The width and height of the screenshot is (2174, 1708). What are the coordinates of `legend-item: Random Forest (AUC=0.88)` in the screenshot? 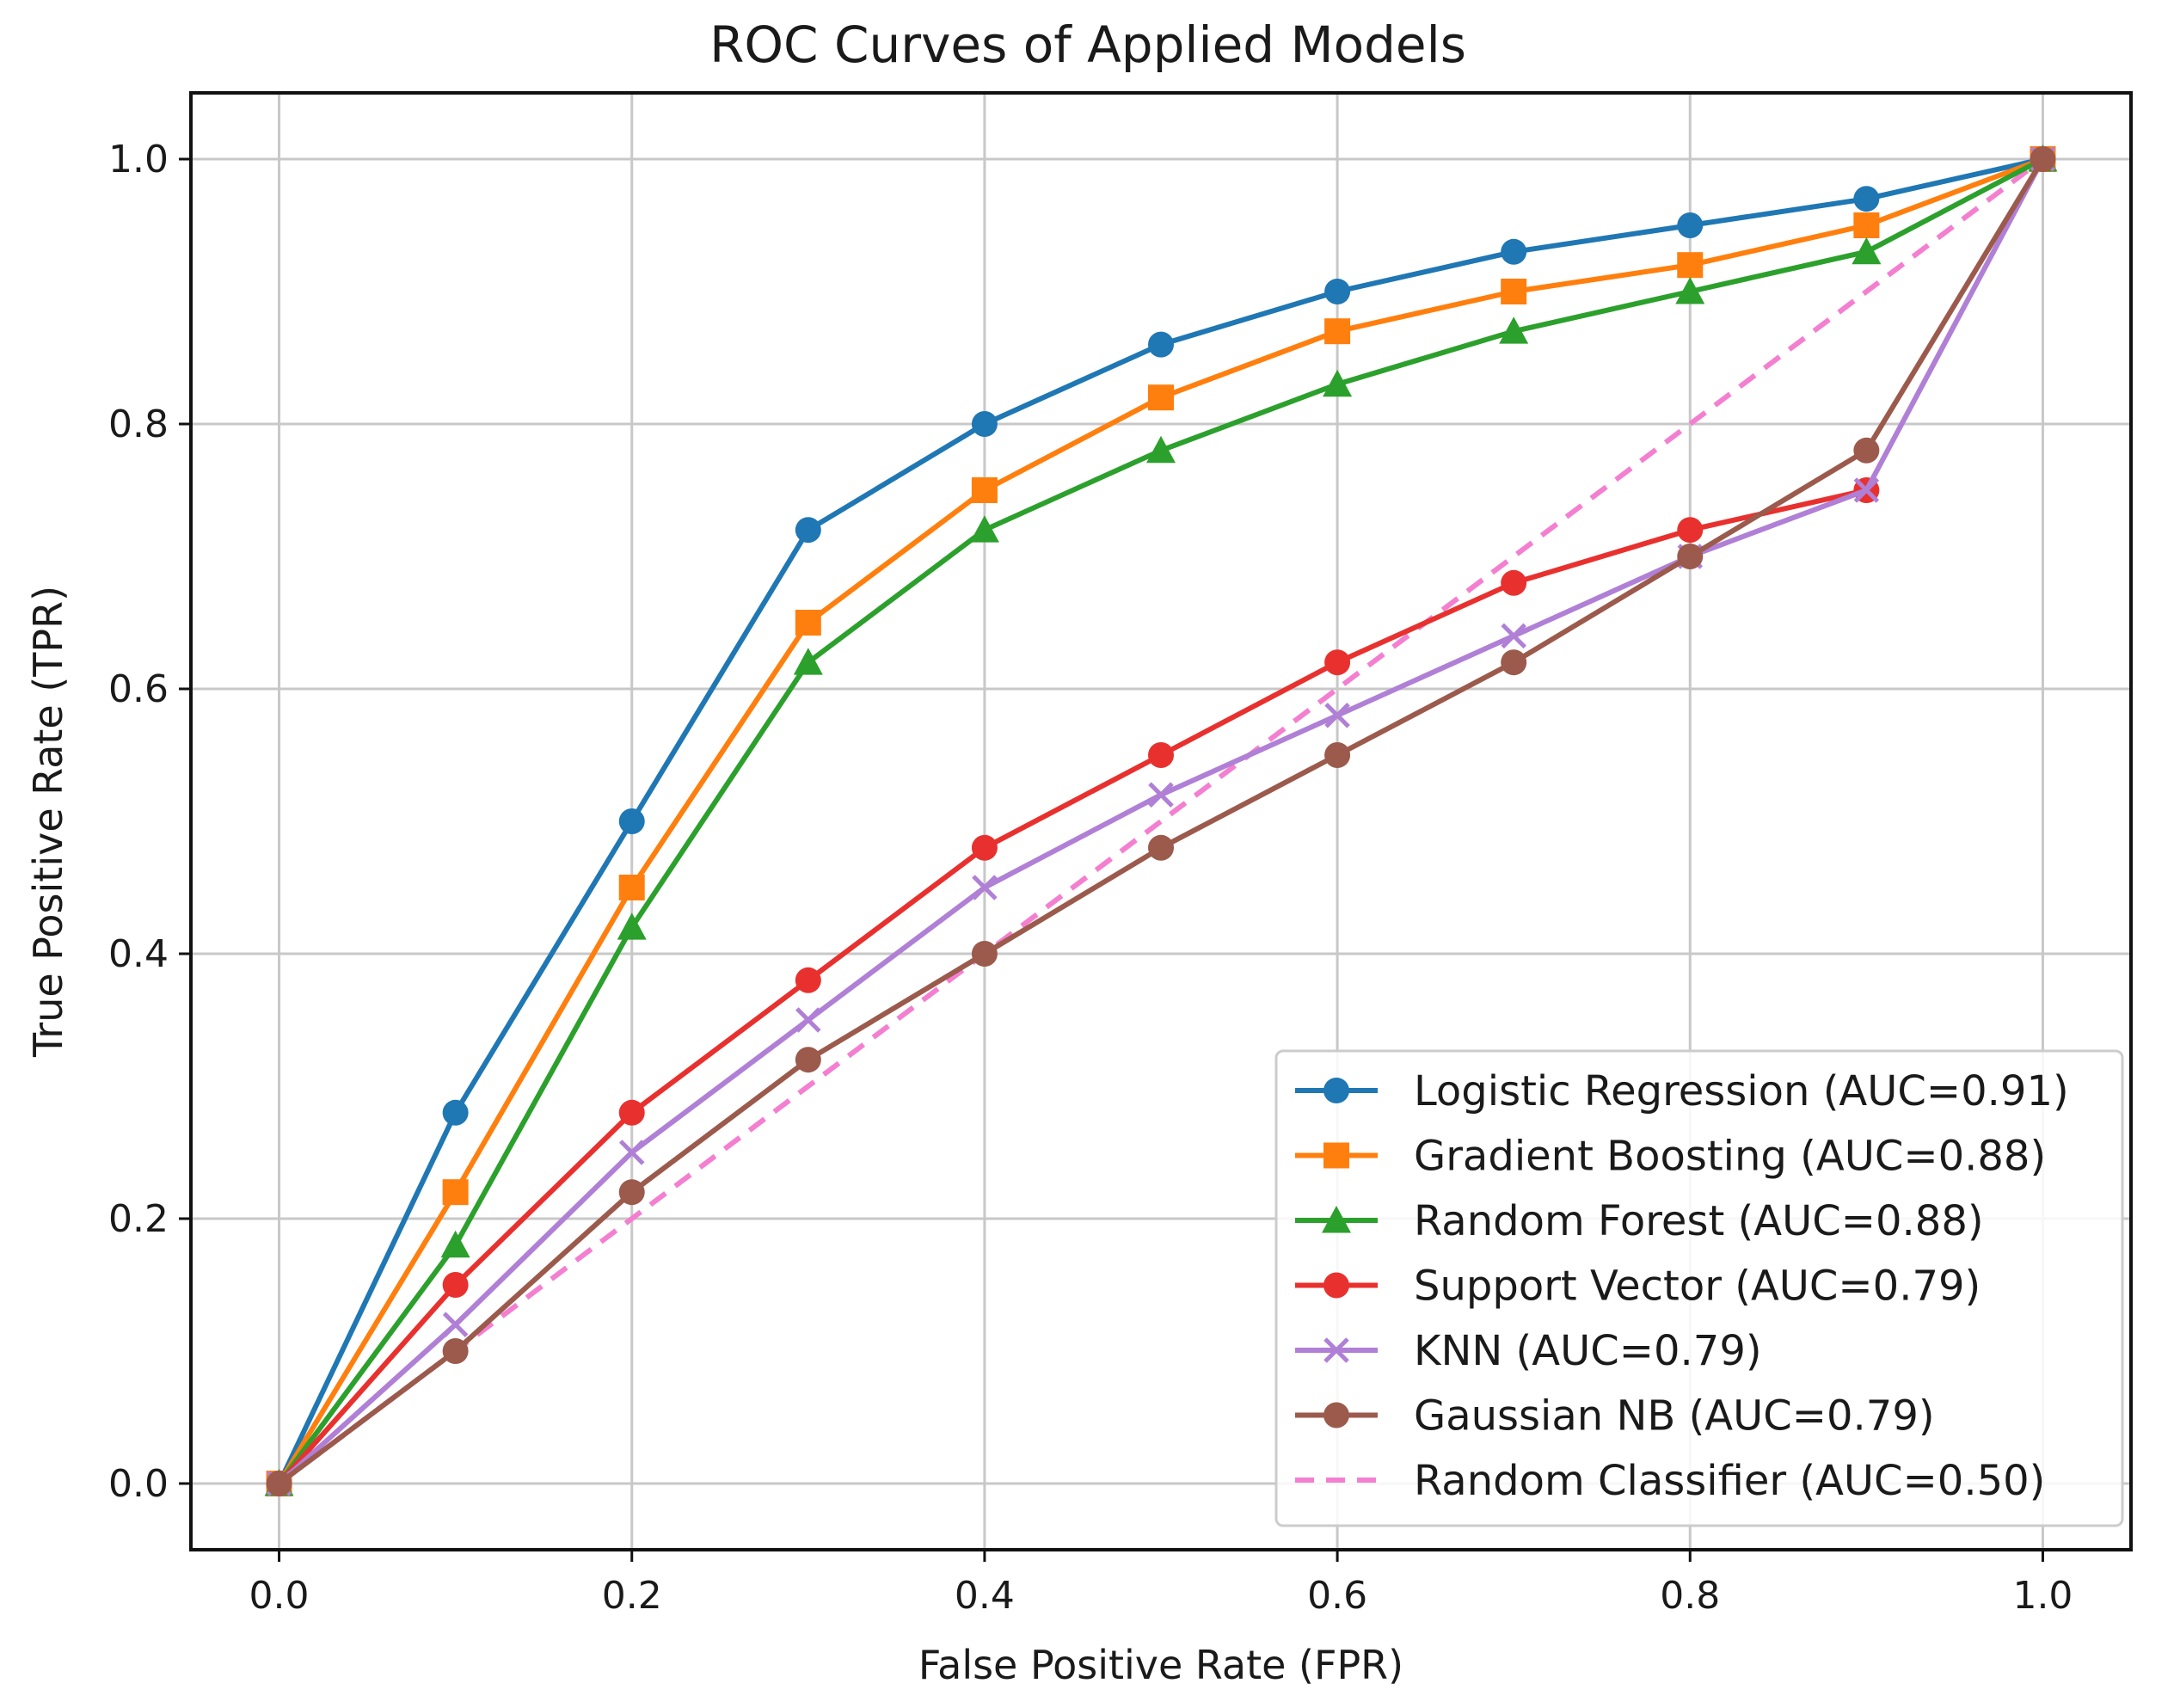 It's located at (1640, 1221).